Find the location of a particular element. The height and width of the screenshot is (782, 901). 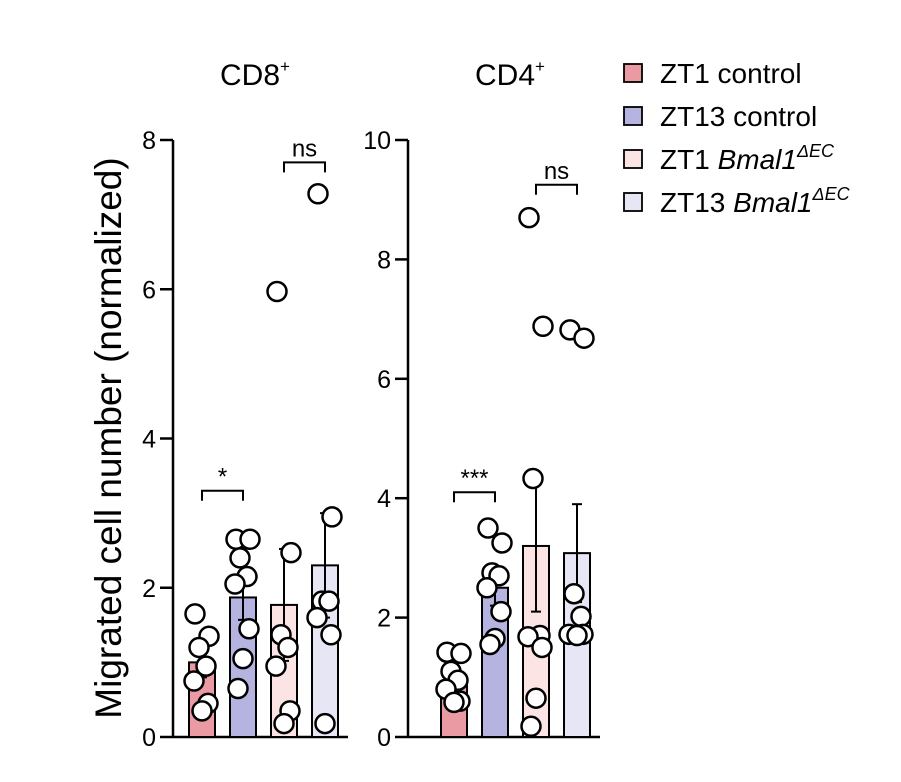

panel-2-significance-label-1: *** is located at coordinates (474, 478).